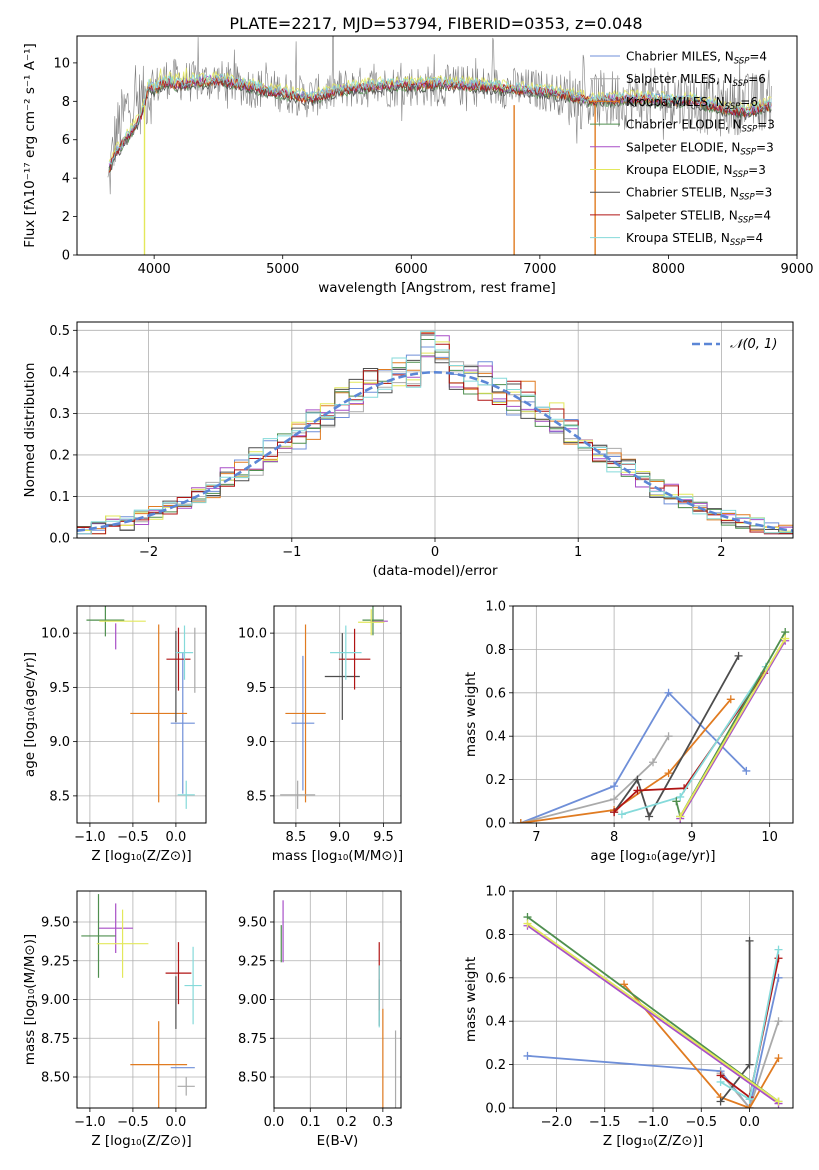 This screenshot has width=819, height=1170. I want to click on y-tick-label: 6, so click(66, 140).